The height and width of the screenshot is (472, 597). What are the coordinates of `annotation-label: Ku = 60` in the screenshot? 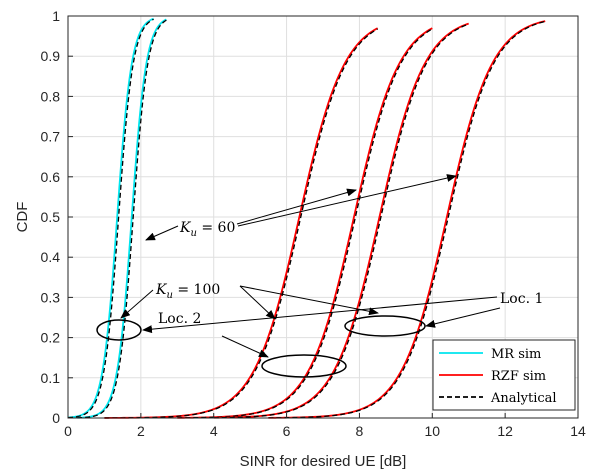 It's located at (207, 229).